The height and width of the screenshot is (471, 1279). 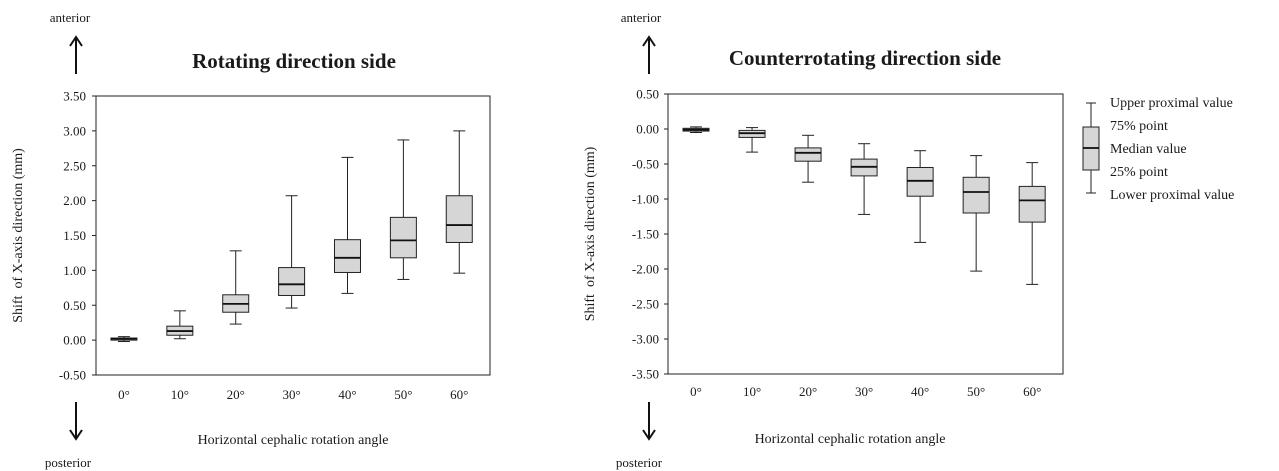 What do you see at coordinates (645, 269) in the screenshot?
I see `y-tick-label: -2.00` at bounding box center [645, 269].